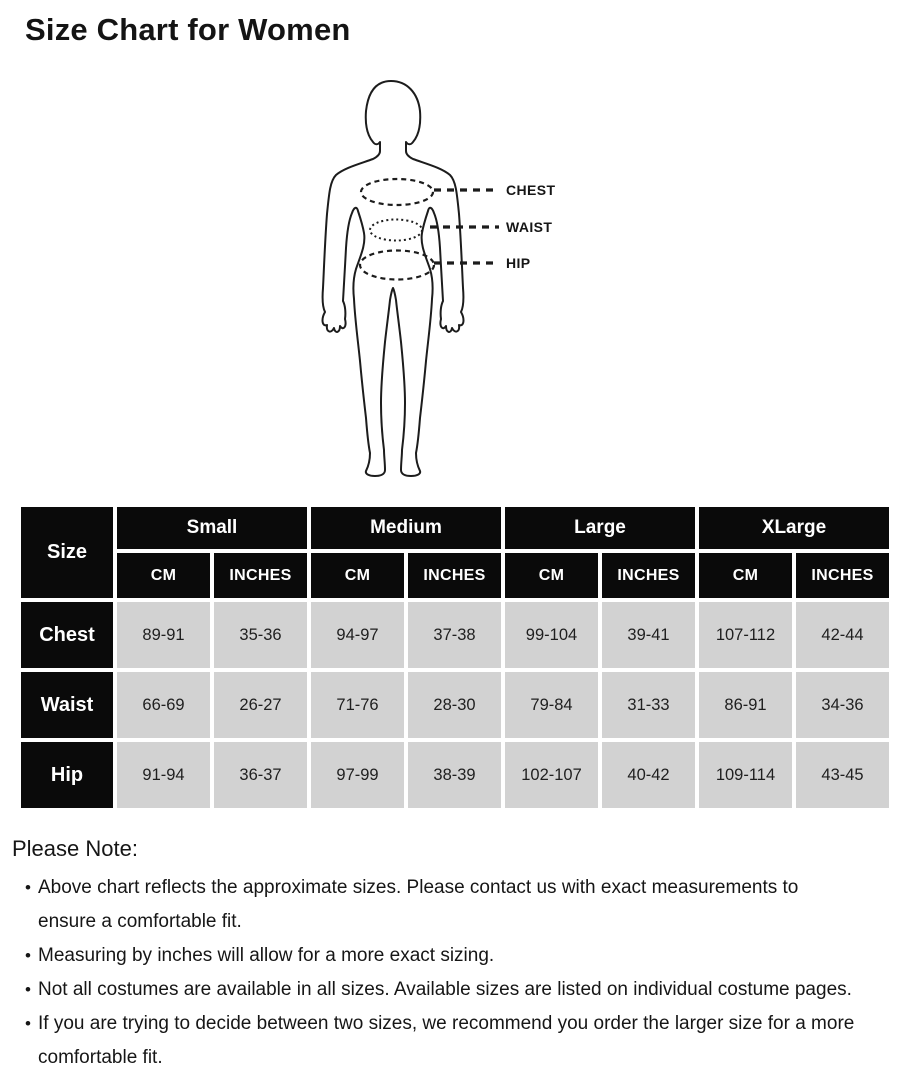  I want to click on waist-large-inches: 31-33, so click(648, 705).